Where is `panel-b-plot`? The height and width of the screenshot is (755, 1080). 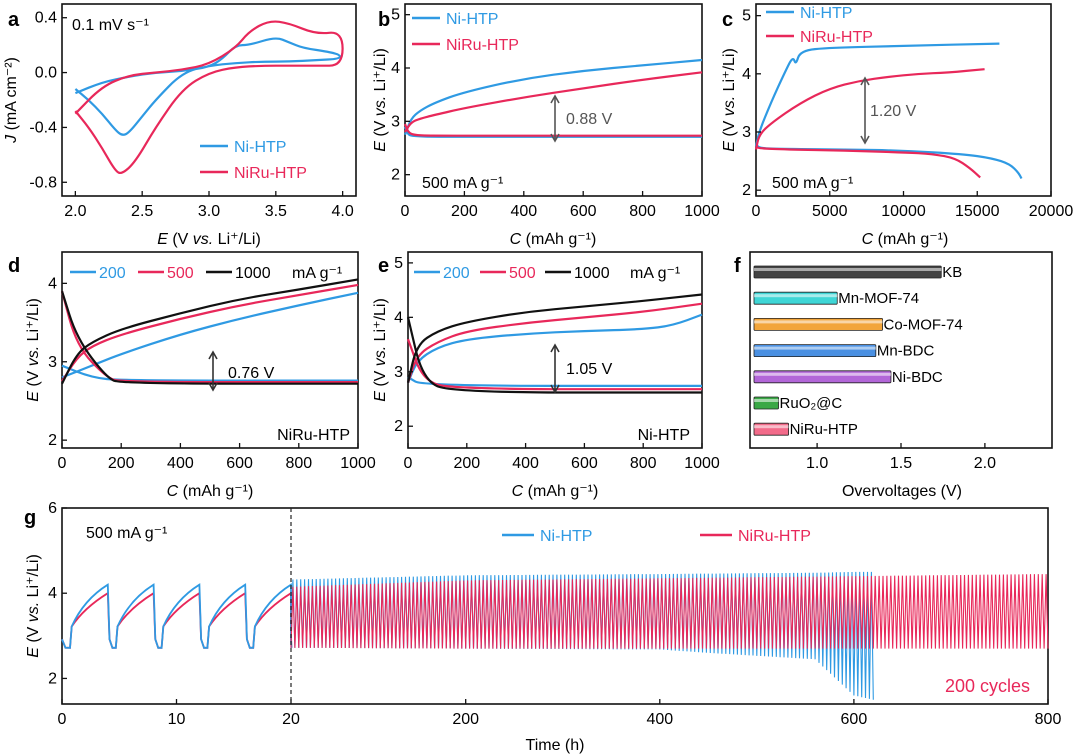
panel-b-plot is located at coordinates (553, 100).